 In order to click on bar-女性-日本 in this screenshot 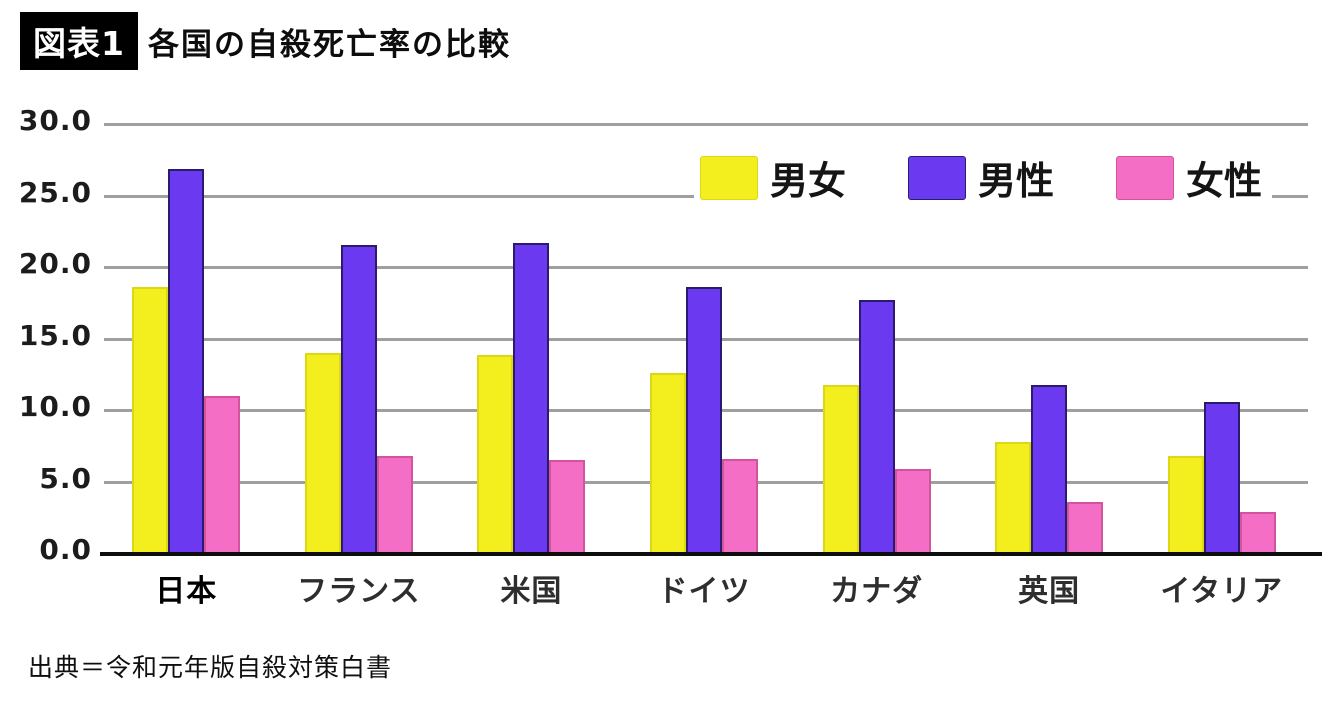, I will do `click(222, 474)`.